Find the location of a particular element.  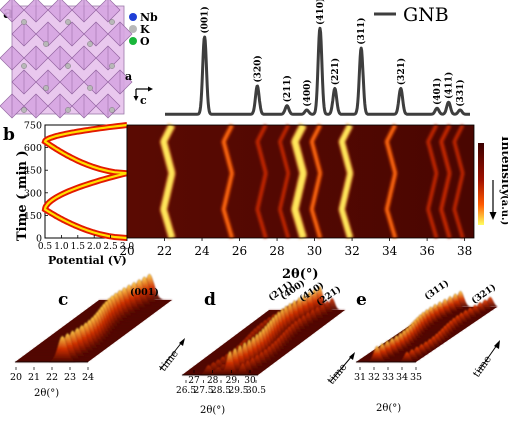

d-time-arrow: time is located at coordinates (340, 369).